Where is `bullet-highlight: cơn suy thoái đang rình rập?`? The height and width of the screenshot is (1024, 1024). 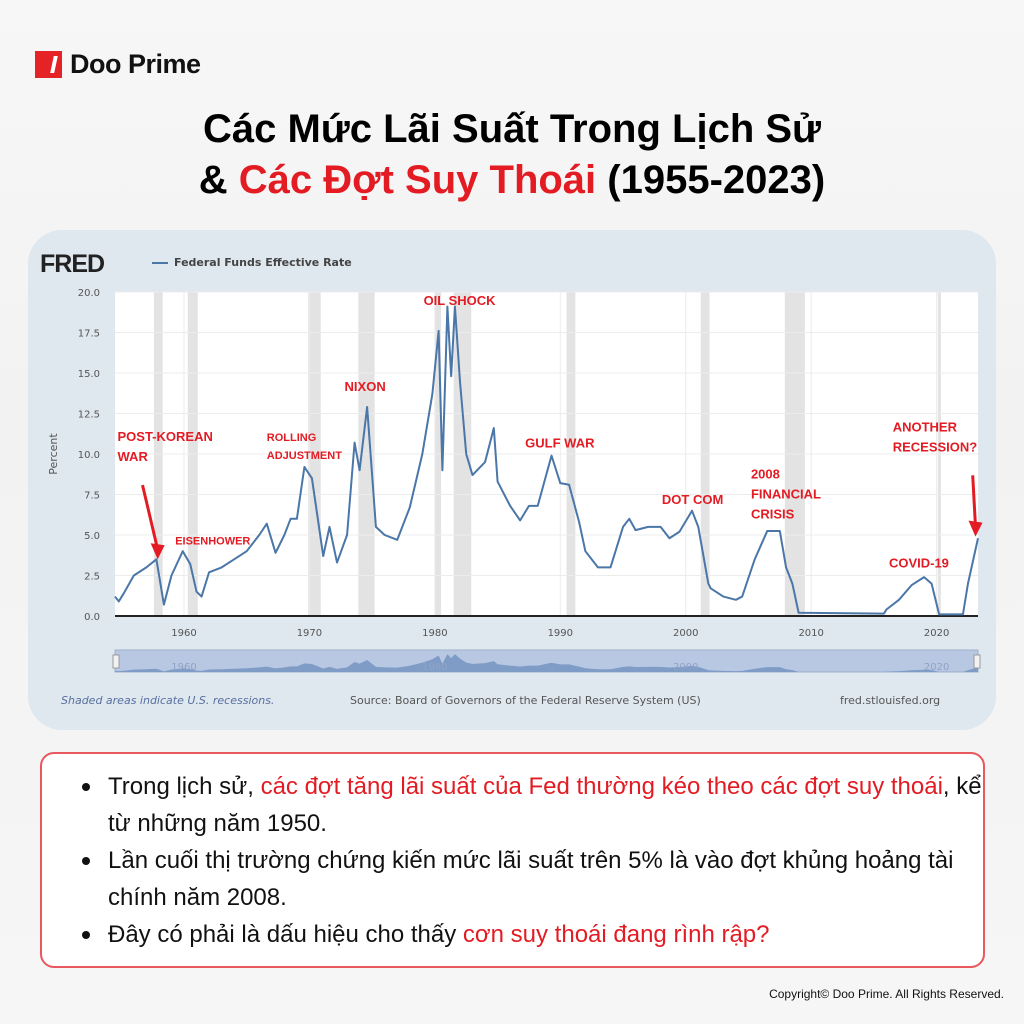 bullet-highlight: cơn suy thoái đang rình rập? is located at coordinates (616, 934).